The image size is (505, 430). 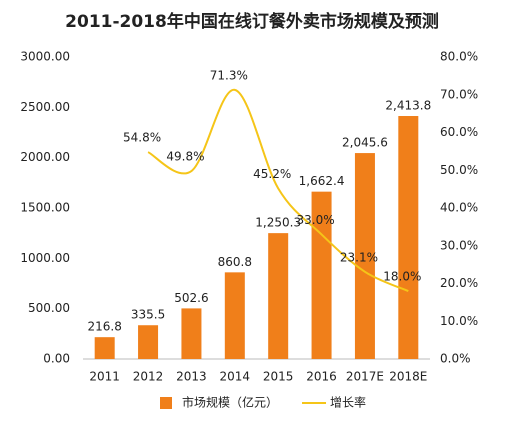 What do you see at coordinates (321, 377) in the screenshot?
I see `x-tick-label: 2016` at bounding box center [321, 377].